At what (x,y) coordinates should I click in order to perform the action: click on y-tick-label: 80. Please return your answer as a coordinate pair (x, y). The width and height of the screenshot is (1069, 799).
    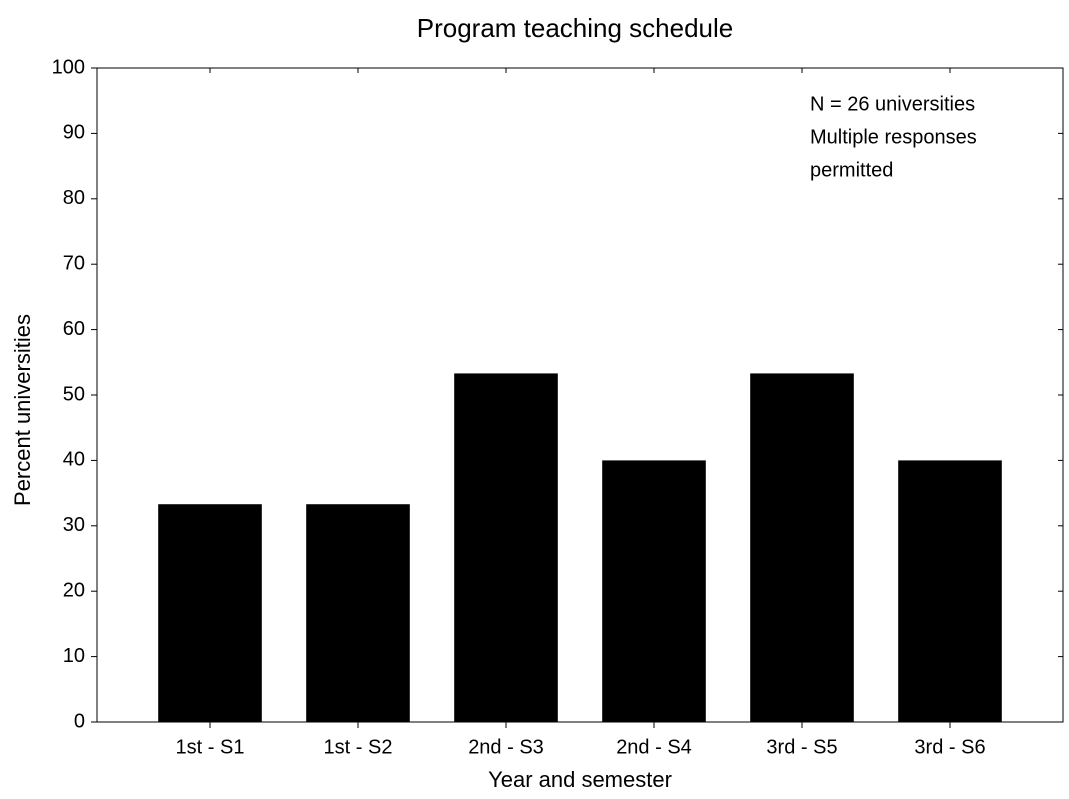
    Looking at the image, I should click on (74, 198).